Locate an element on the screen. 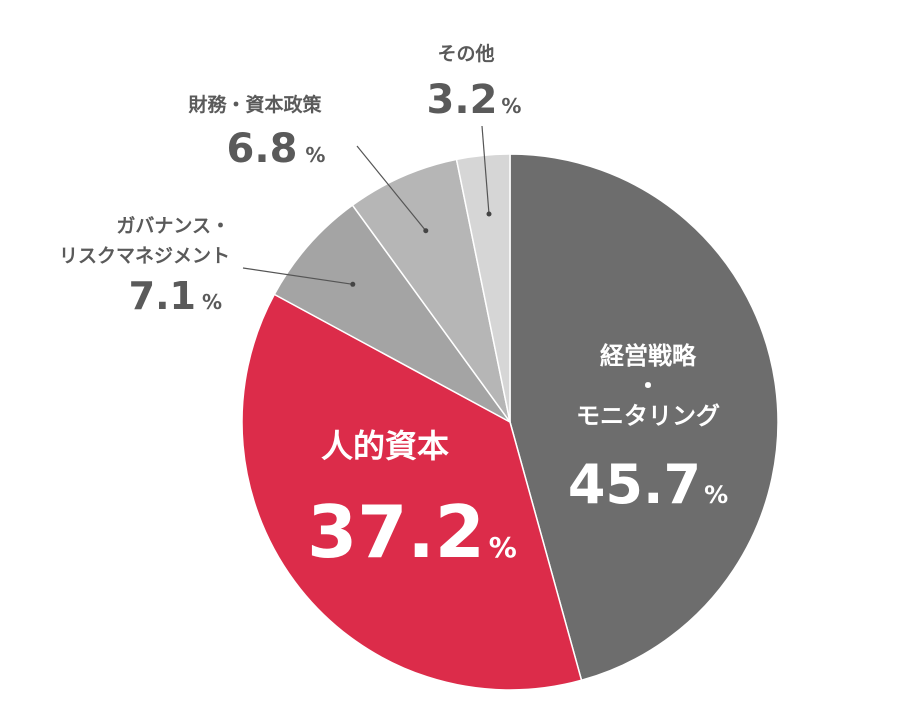 The height and width of the screenshot is (725, 900). label-strategy-monitoring-line-2: ・ is located at coordinates (648, 386).